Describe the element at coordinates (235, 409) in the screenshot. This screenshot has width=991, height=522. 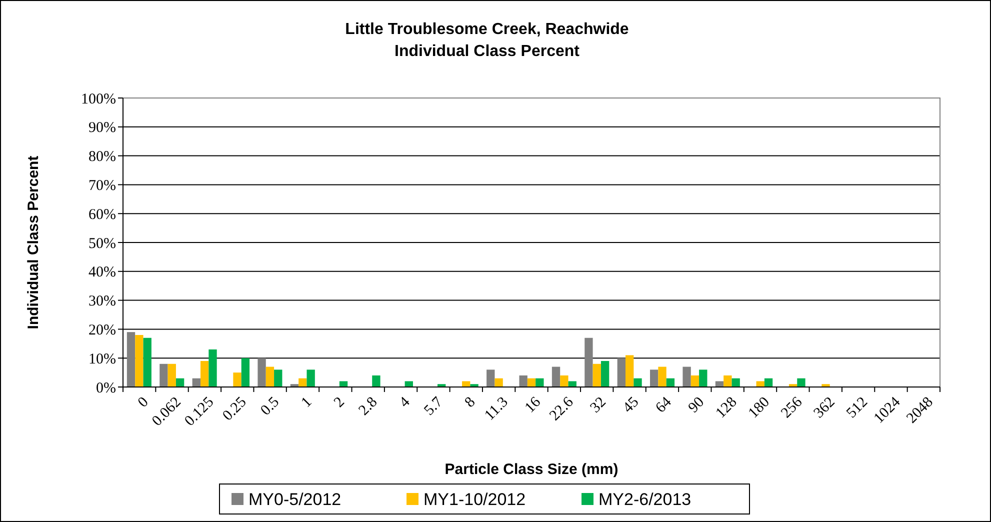
I see `x-tick-label: 0.25` at that location.